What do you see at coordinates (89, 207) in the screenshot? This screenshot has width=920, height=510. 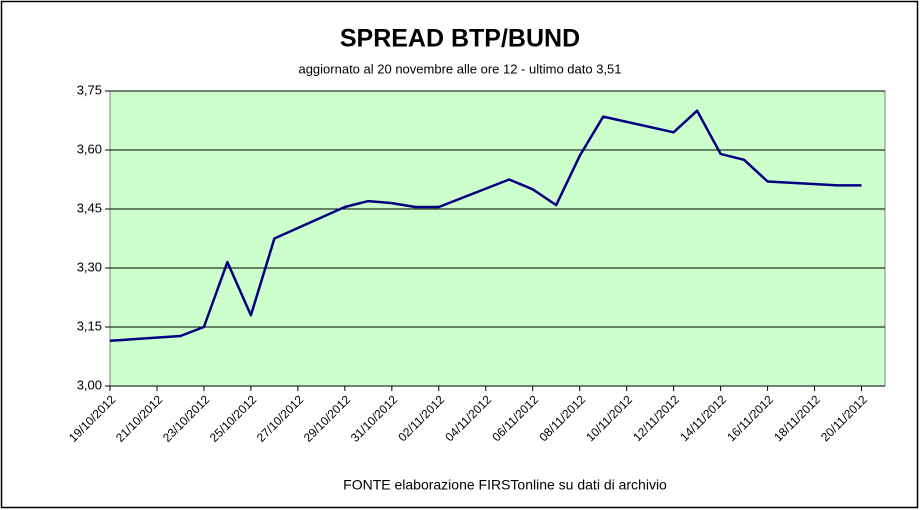 I see `y-tick-label: 3,45` at bounding box center [89, 207].